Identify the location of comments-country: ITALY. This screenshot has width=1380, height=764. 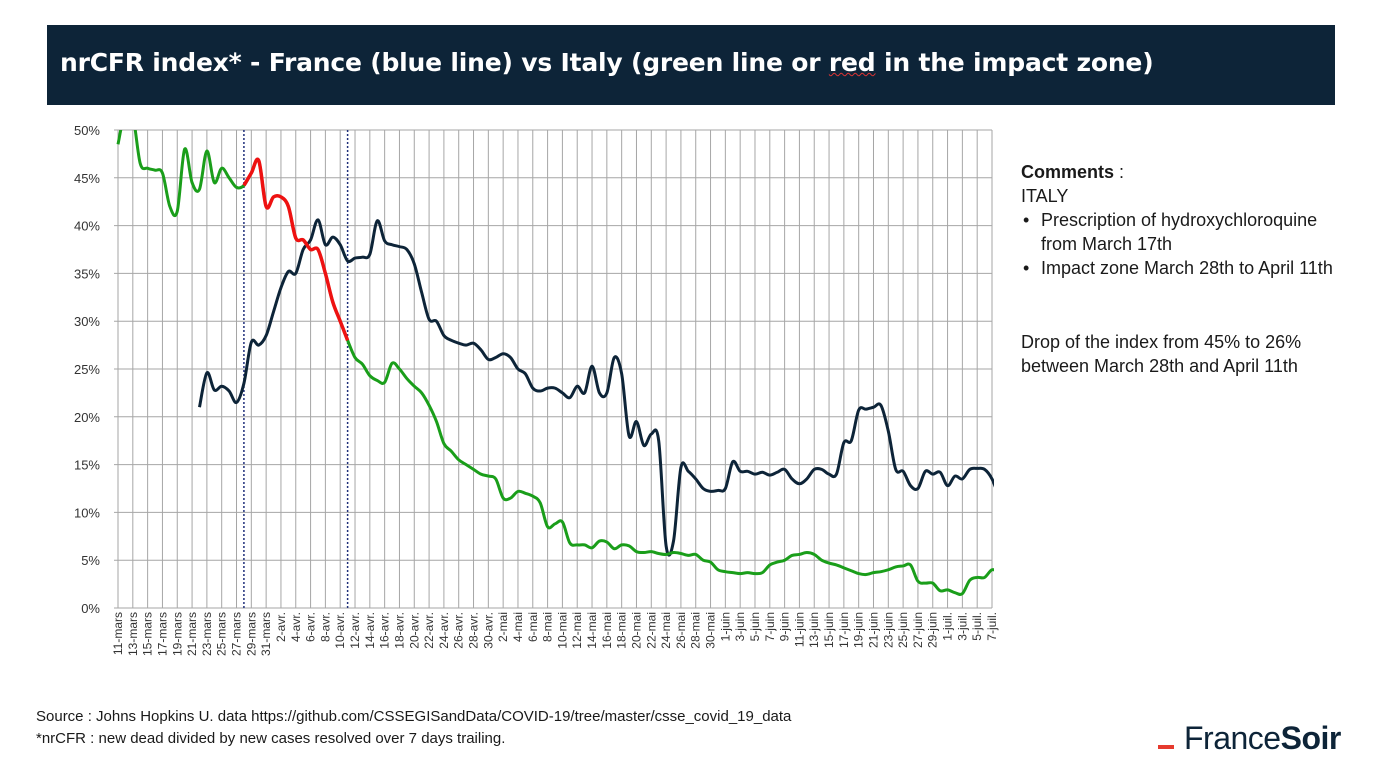
(1045, 196).